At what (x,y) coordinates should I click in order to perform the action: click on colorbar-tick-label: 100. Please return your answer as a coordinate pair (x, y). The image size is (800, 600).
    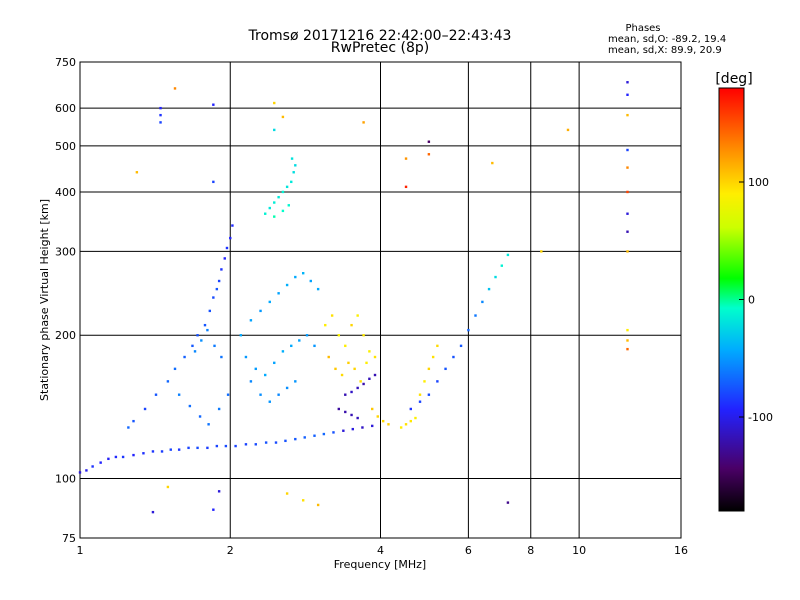
    Looking at the image, I should click on (758, 182).